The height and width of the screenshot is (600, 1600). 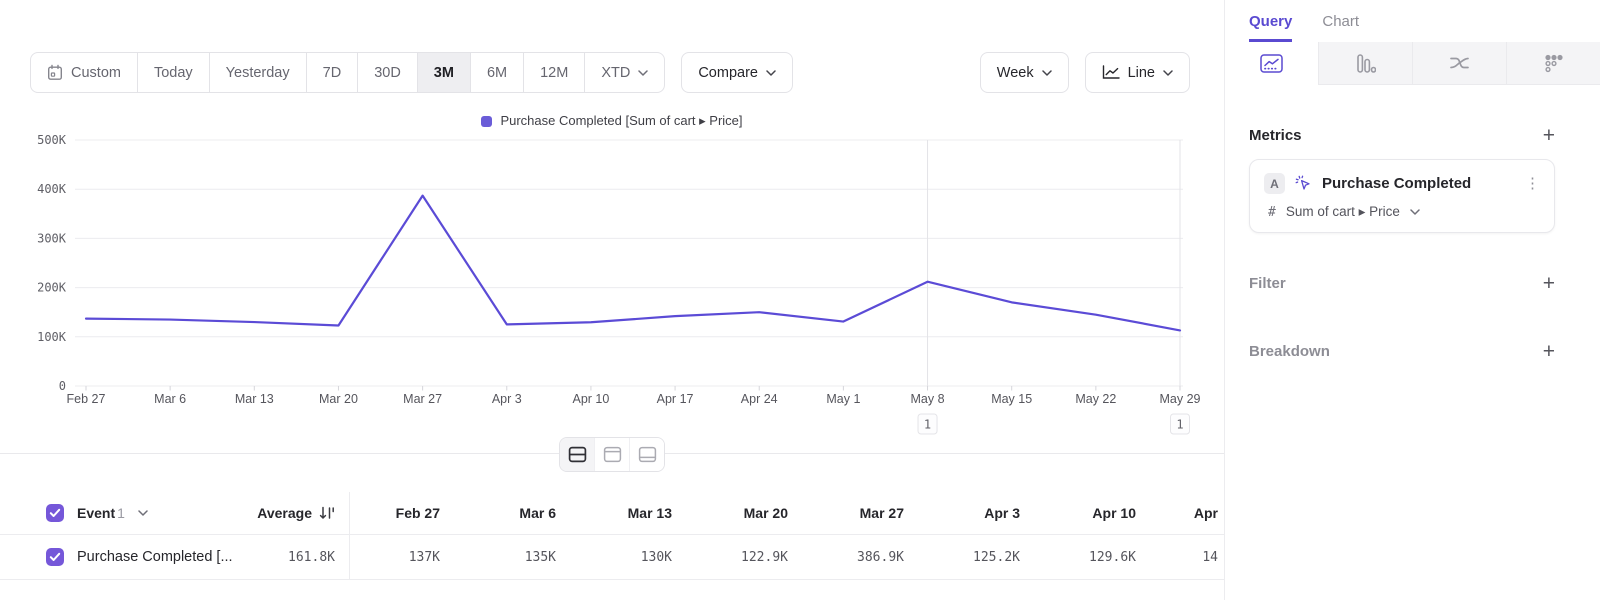 I want to click on range-7d: 7D, so click(x=332, y=72).